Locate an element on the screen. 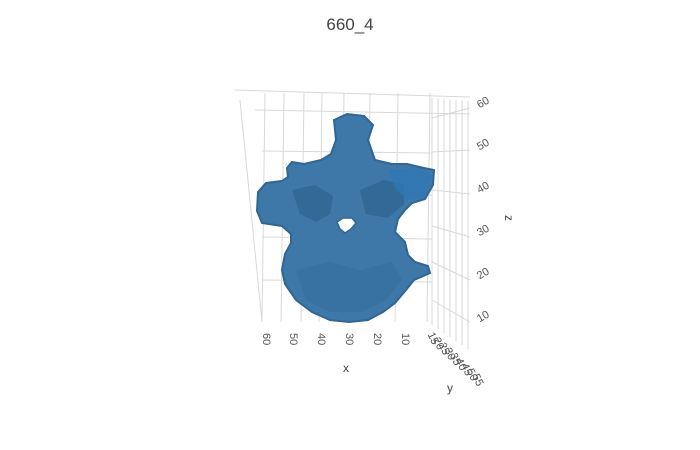  x-tick-label: 10 is located at coordinates (405, 339).